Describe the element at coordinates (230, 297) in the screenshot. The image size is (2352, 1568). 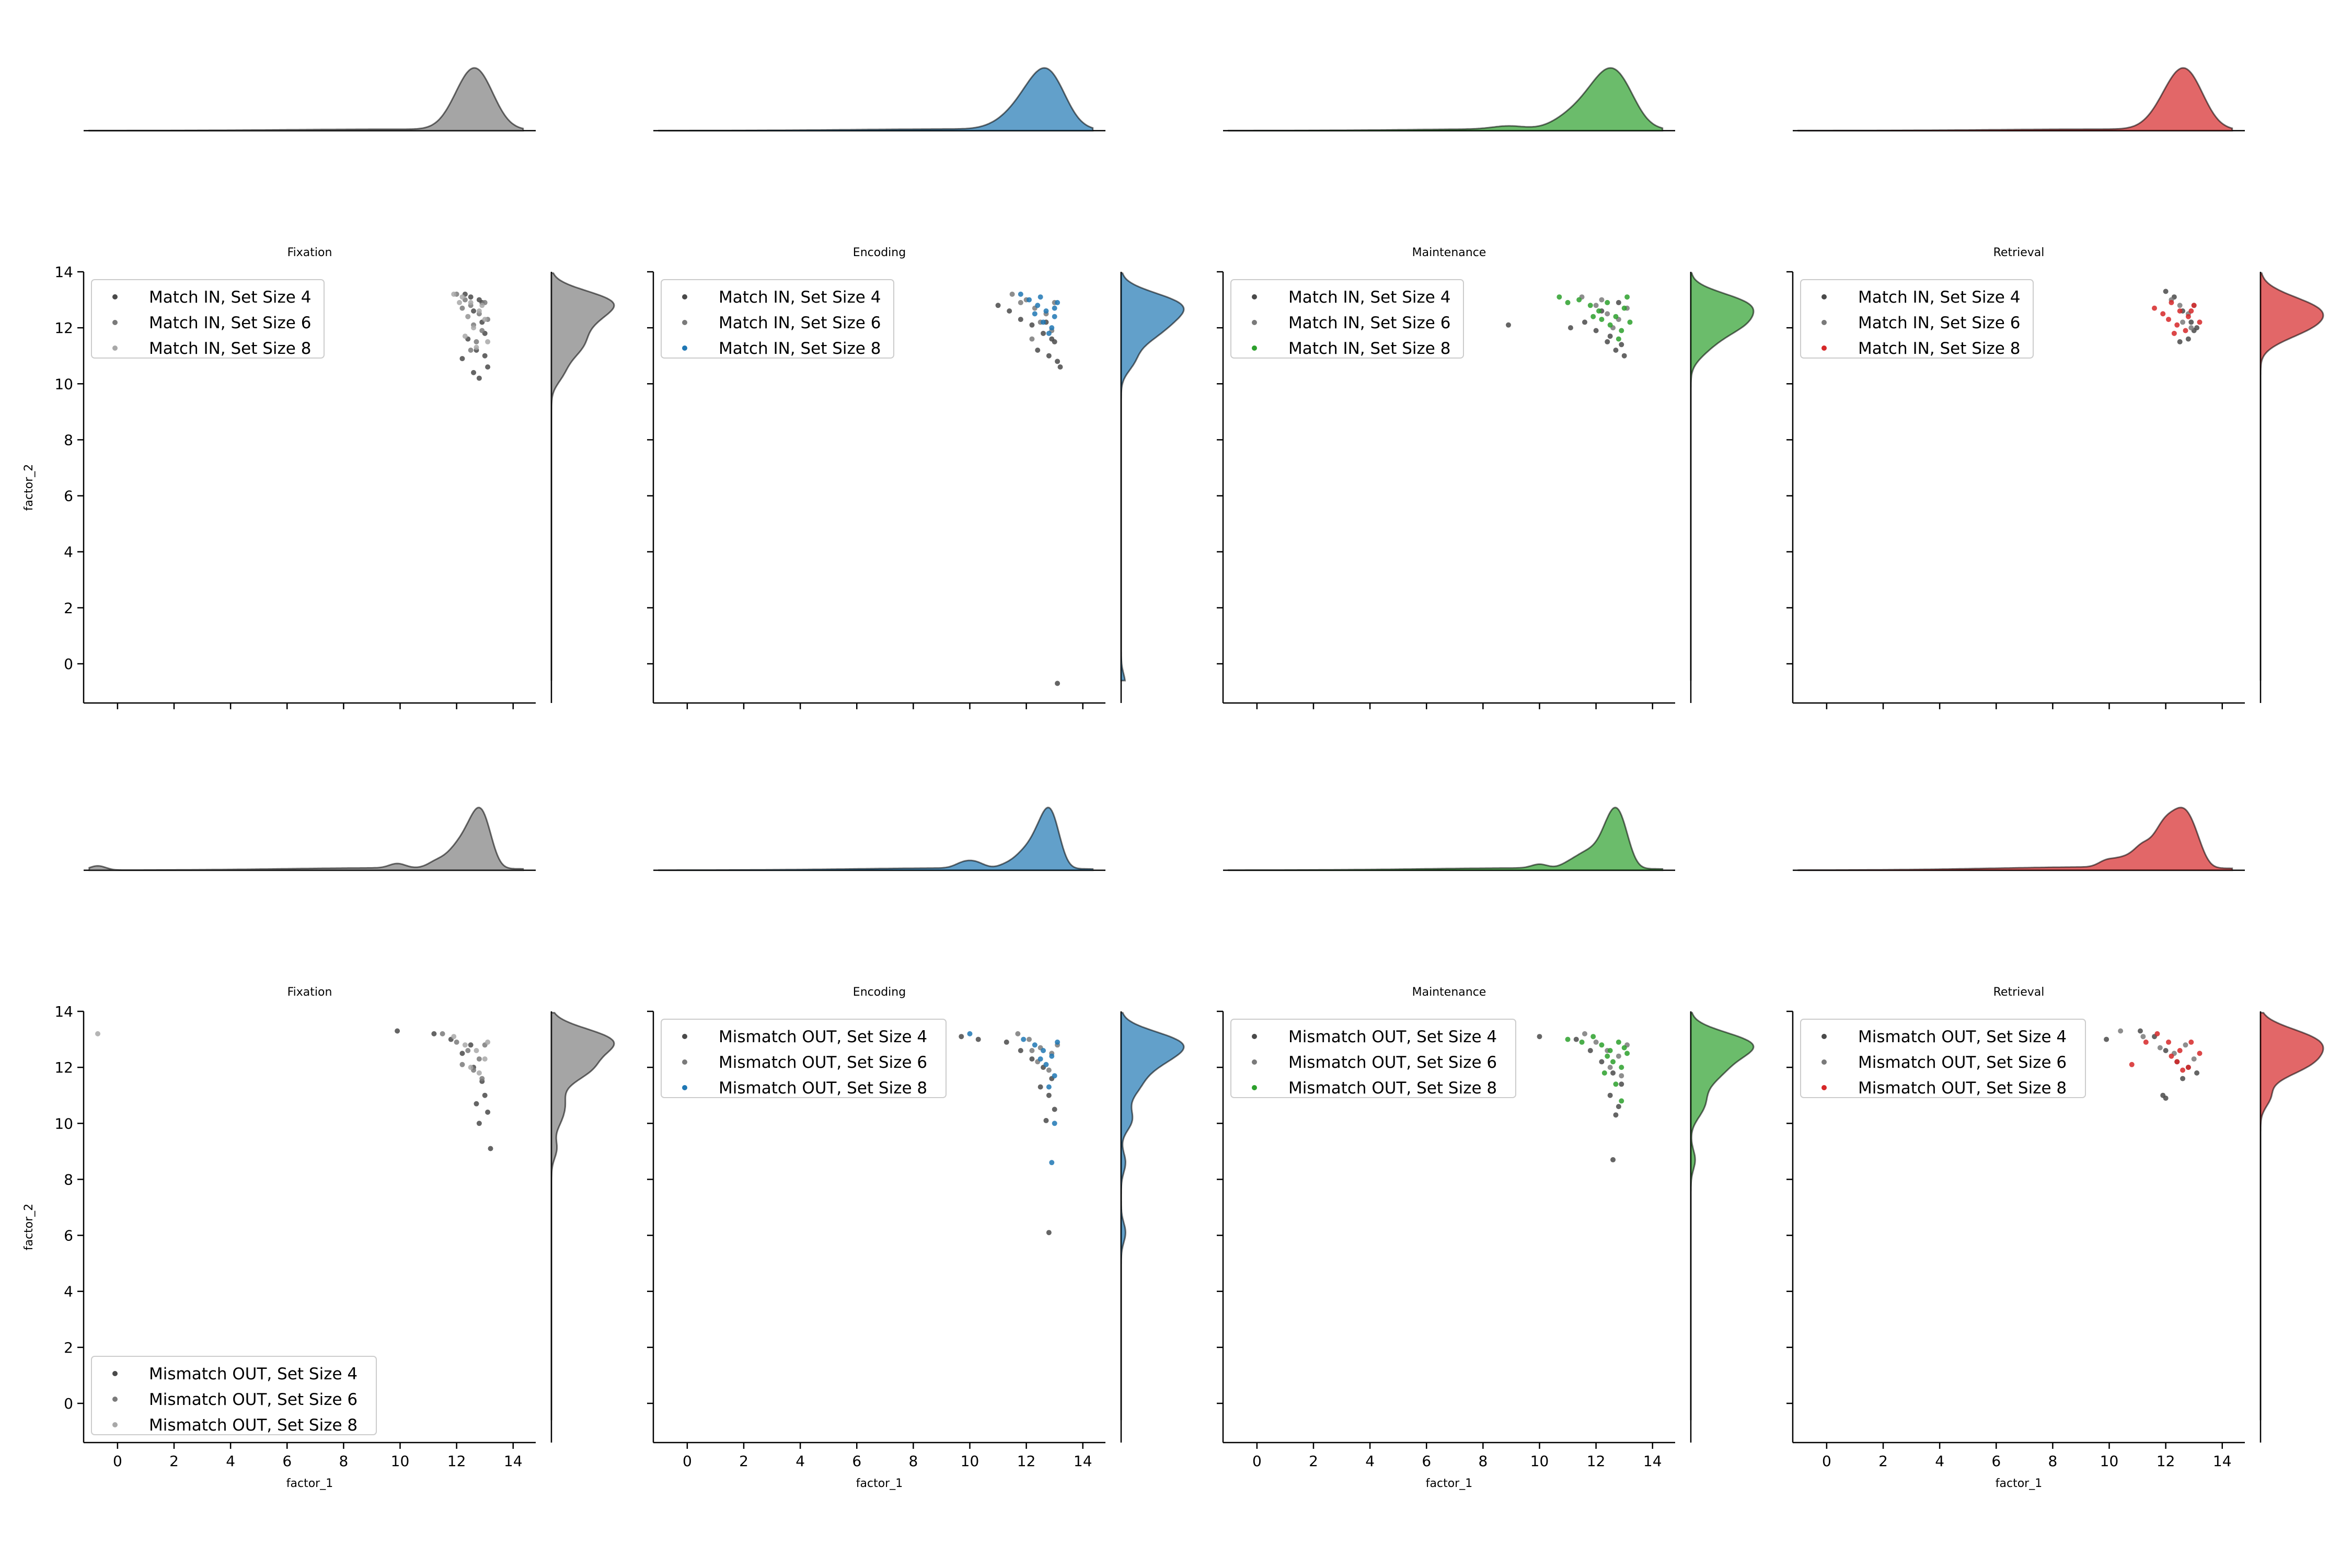
I see `legend-label: Match IN, Set Size 4` at that location.